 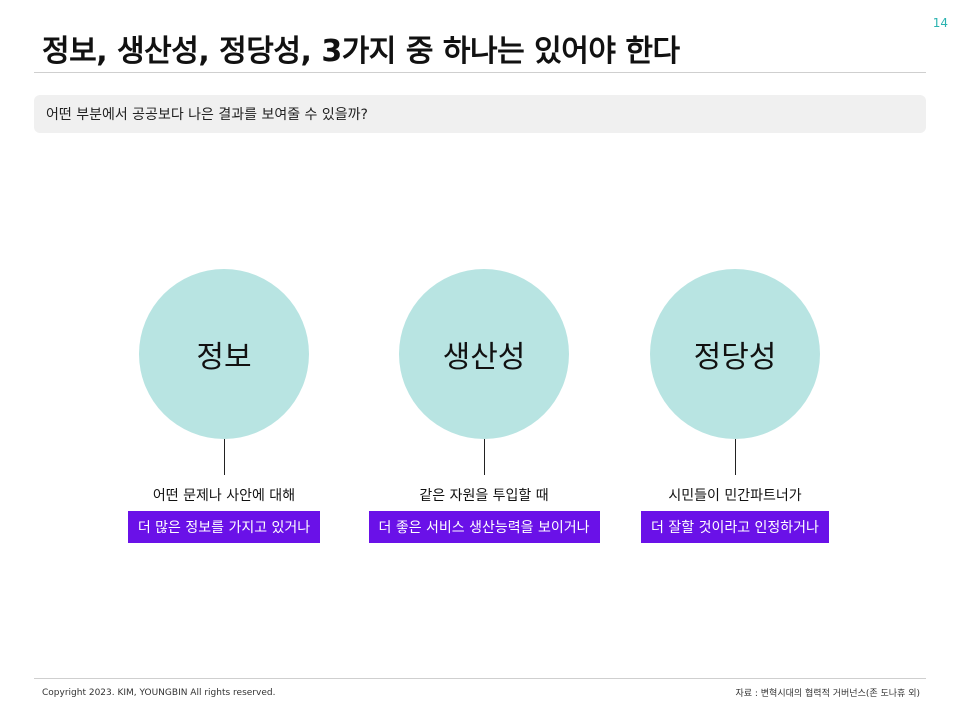 I want to click on page-title: 정보, 생산성, 정당성, 3가지 중 하나는 있어야 한다, so click(x=361, y=51).